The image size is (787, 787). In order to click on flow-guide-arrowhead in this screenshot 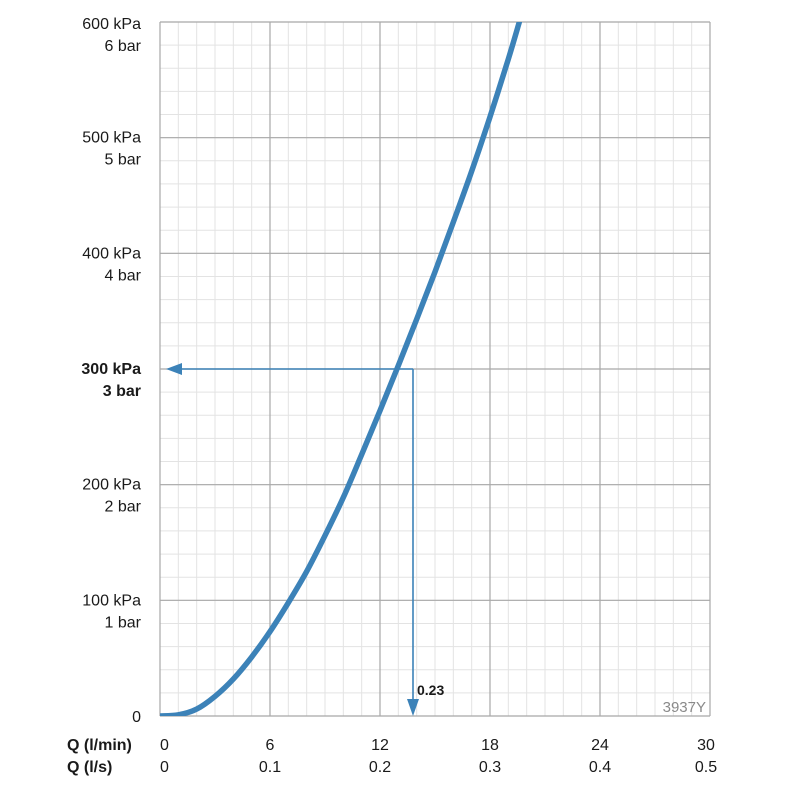, I will do `click(413, 707)`.